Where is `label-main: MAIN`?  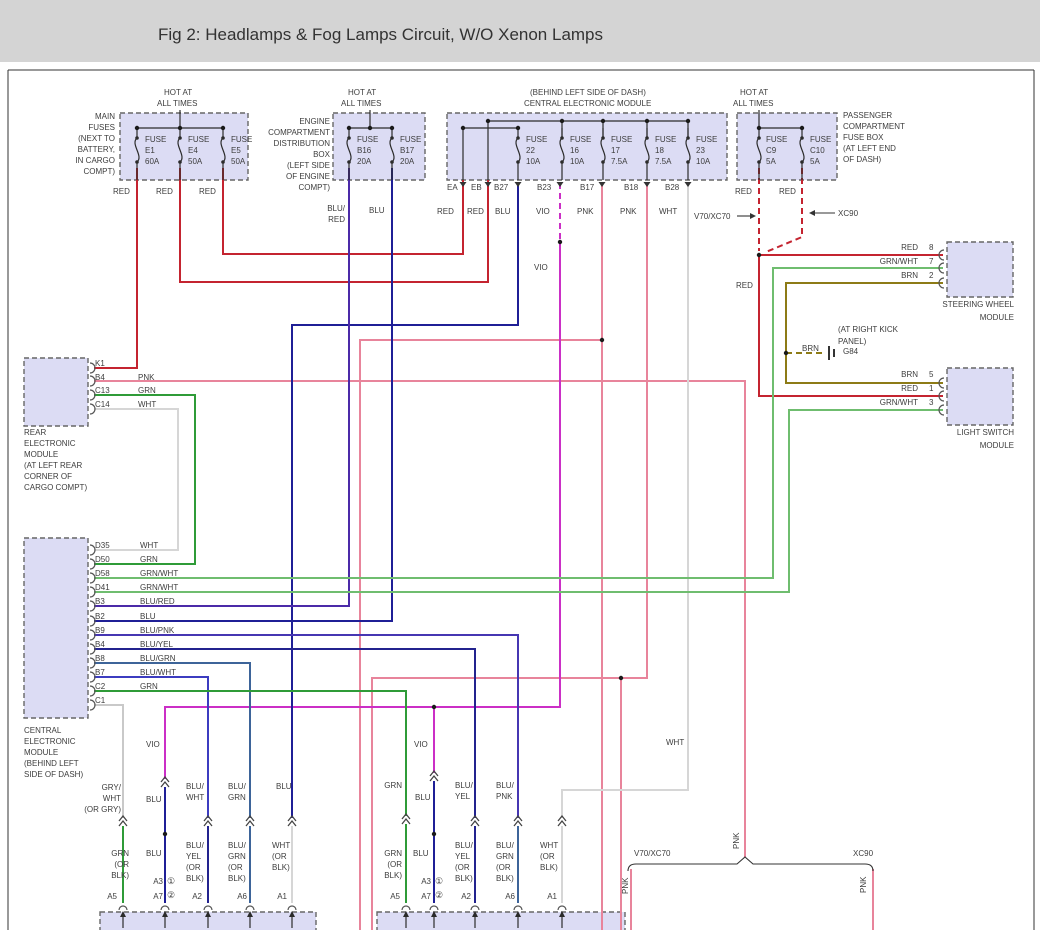
label-main: MAIN is located at coordinates (105, 116).